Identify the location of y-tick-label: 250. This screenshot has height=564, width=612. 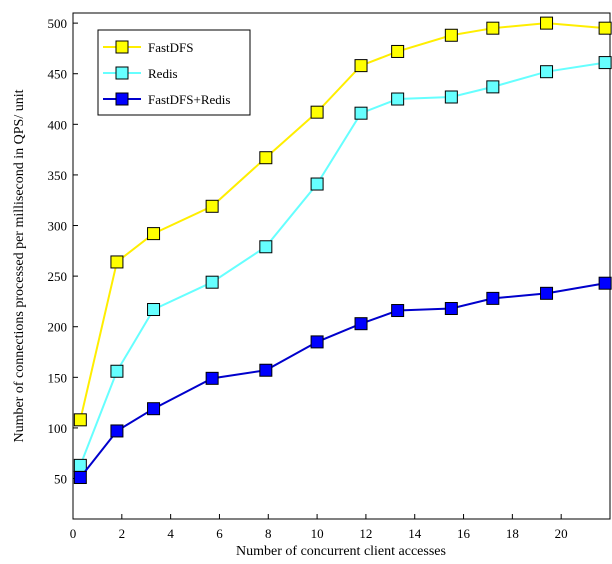
(58, 276).